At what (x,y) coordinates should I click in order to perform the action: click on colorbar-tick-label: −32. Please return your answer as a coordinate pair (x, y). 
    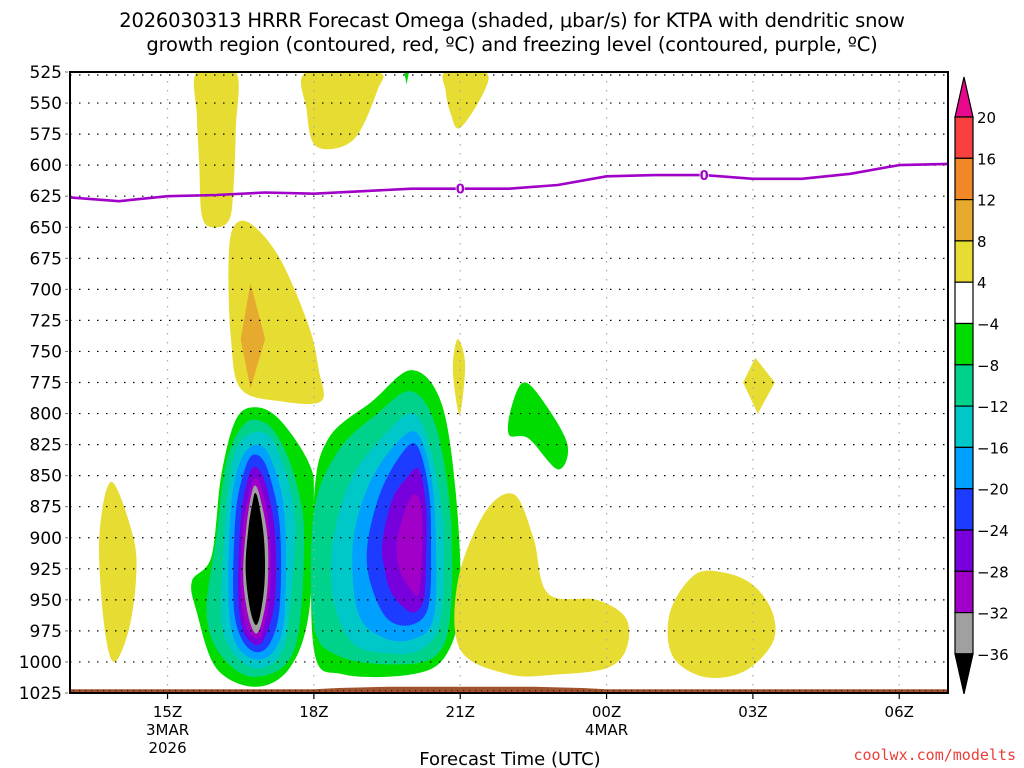
    Looking at the image, I should click on (993, 614).